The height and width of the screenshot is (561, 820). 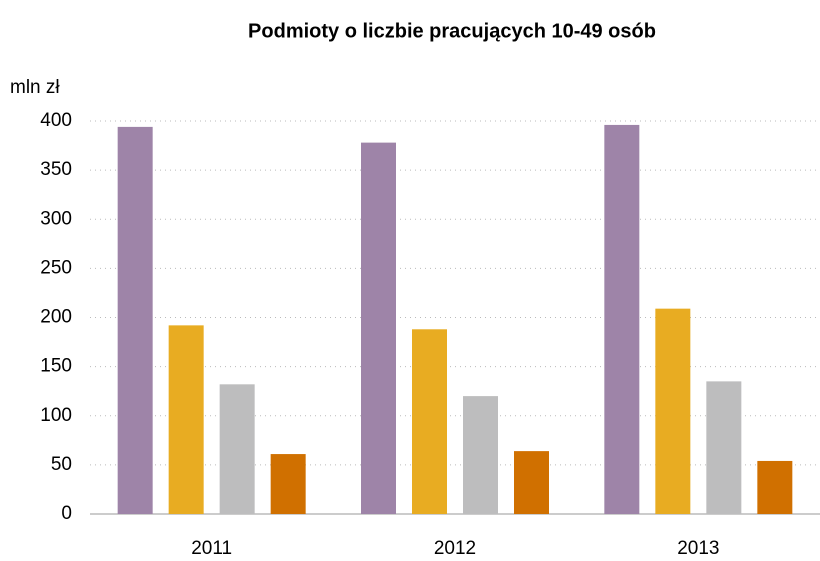 I want to click on y-tick-label: 250, so click(x=56, y=267).